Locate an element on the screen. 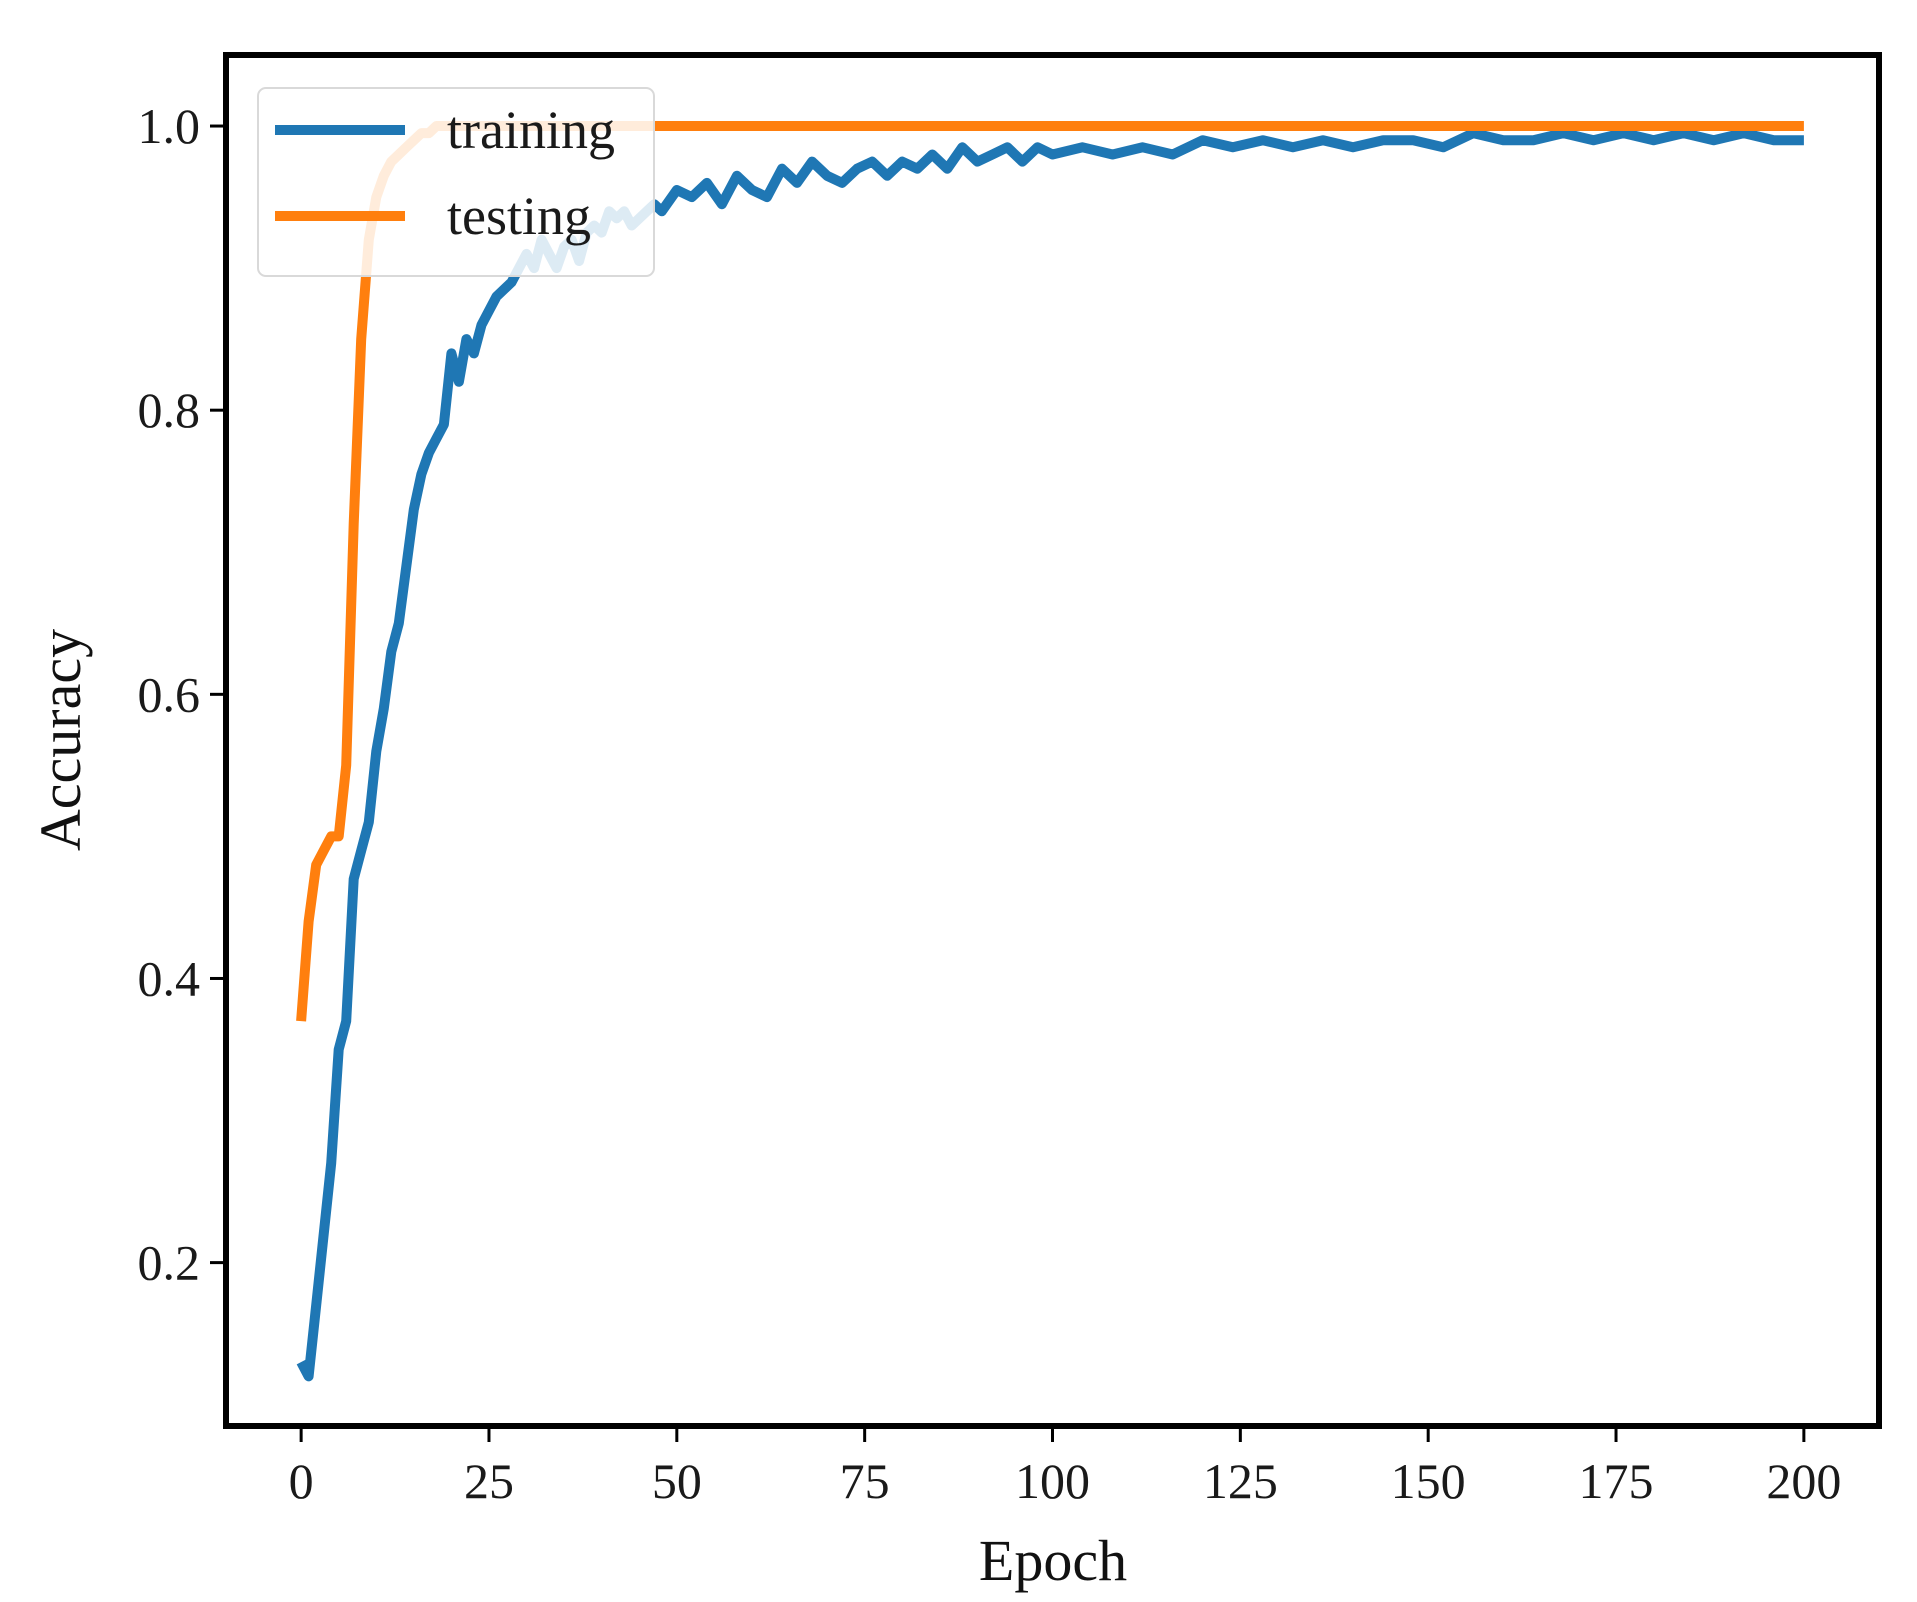 The height and width of the screenshot is (1602, 1917). x-tick-label: 175 is located at coordinates (1616, 1481).